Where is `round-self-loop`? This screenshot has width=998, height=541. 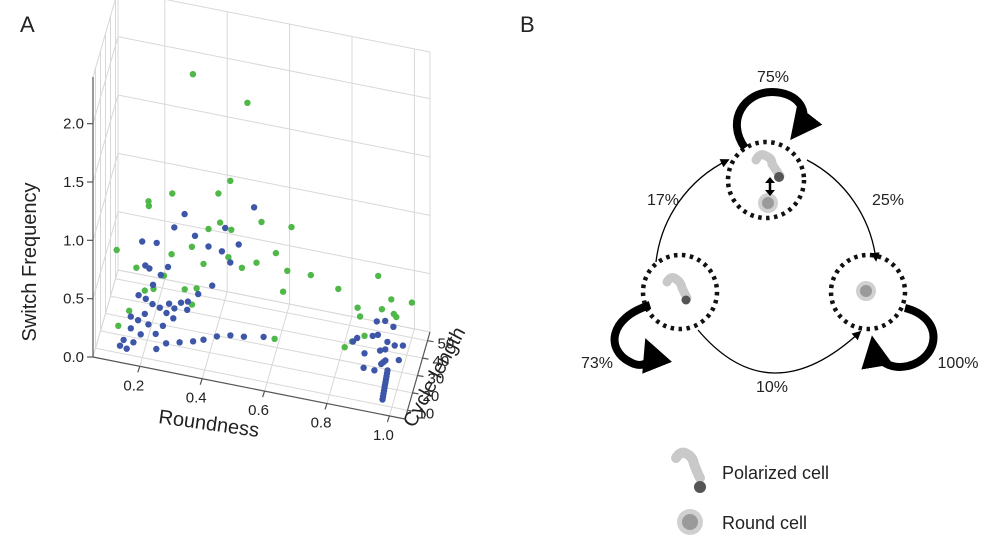 round-self-loop is located at coordinates (899, 337).